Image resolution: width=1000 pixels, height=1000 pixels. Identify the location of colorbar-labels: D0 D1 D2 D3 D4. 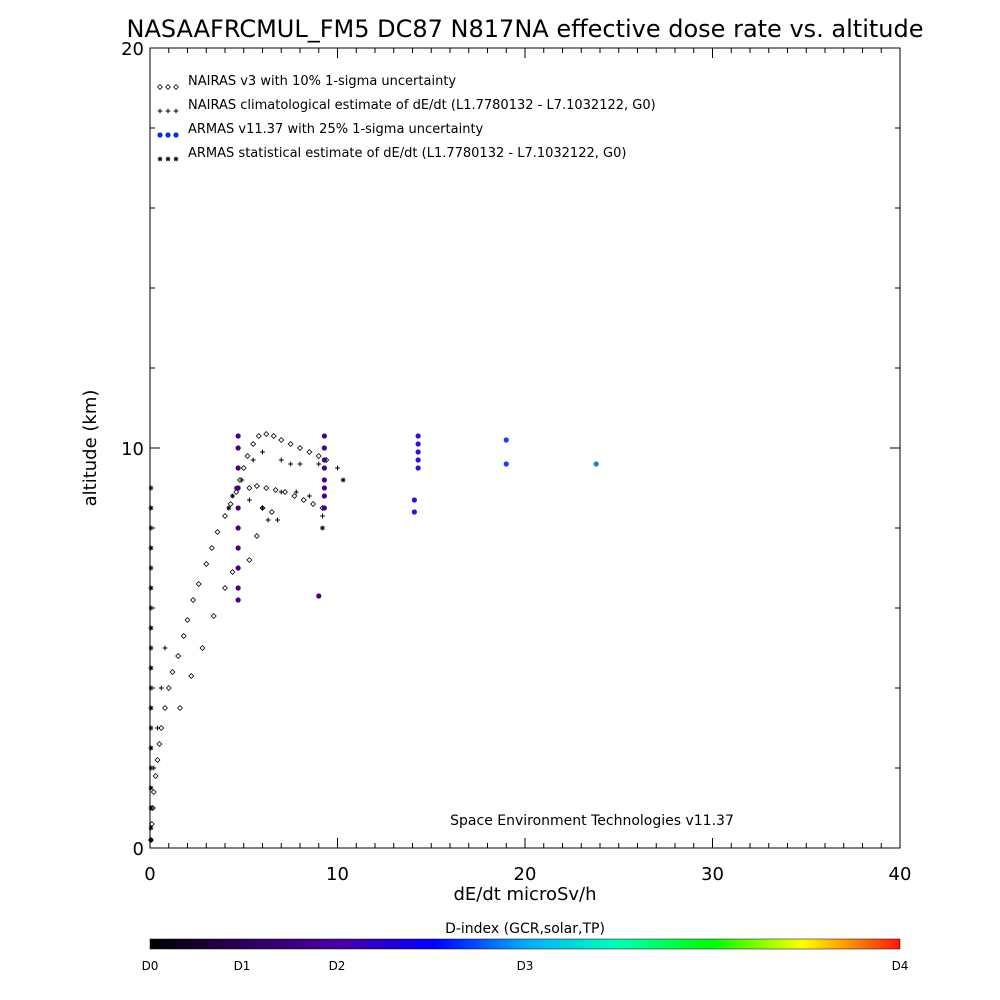
(525, 966).